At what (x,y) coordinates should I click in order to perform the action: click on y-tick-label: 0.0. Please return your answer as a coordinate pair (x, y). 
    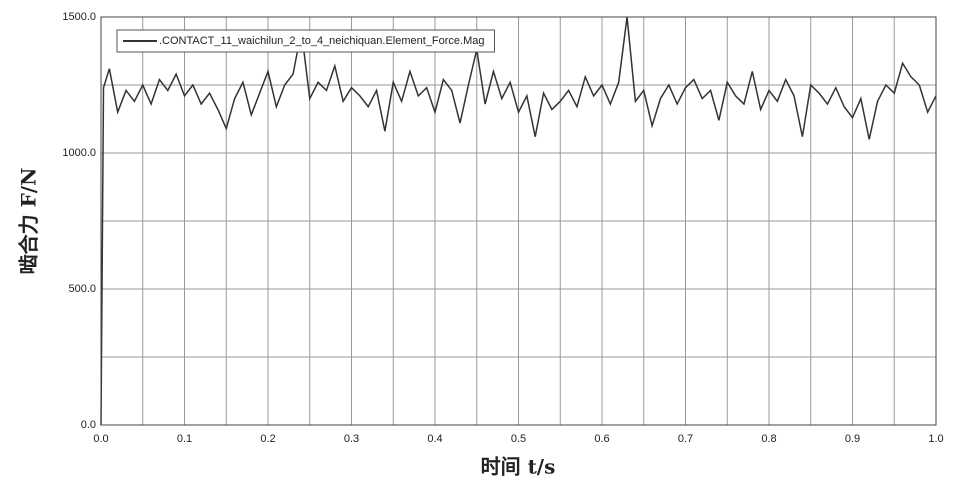
    Looking at the image, I should click on (88, 425).